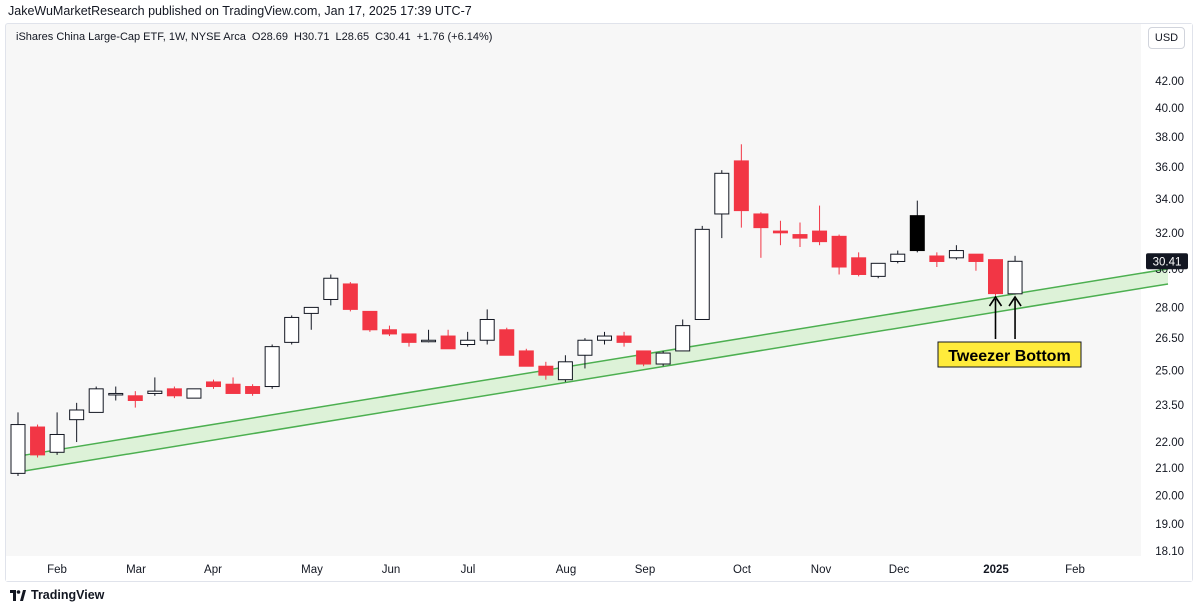 The width and height of the screenshot is (1200, 611). I want to click on time-tick-label: Sep, so click(645, 570).